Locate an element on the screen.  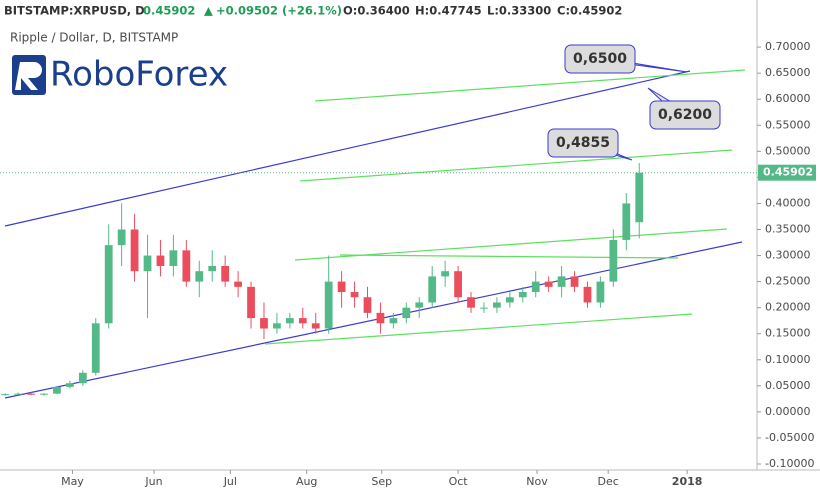
price-label: 0.45902 is located at coordinates (788, 172).